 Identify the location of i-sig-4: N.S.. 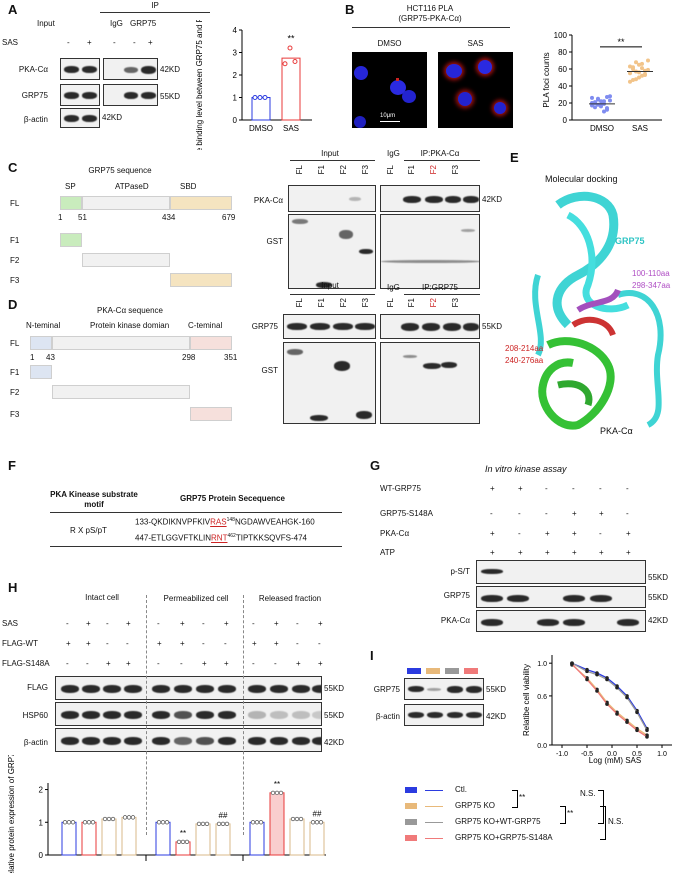
(616, 821).